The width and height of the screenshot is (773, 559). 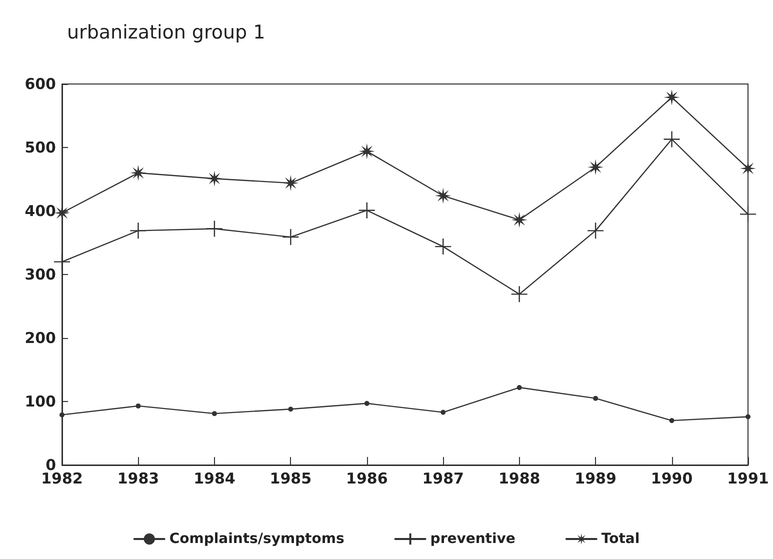 What do you see at coordinates (40, 211) in the screenshot?
I see `y-tick-label: 400` at bounding box center [40, 211].